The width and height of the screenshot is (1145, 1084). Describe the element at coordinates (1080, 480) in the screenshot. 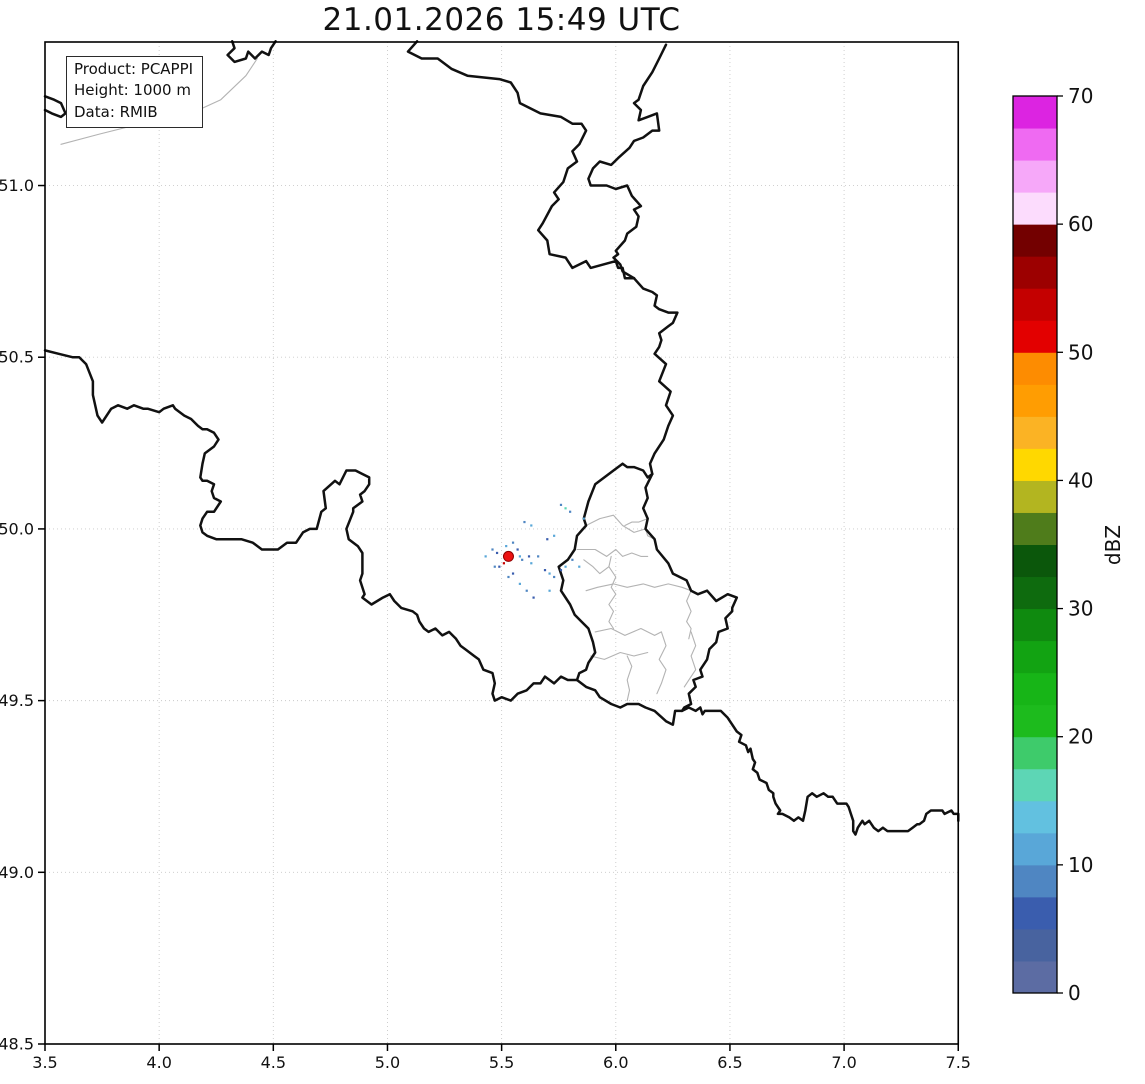

I see `colorbar-tick-label: 40` at that location.